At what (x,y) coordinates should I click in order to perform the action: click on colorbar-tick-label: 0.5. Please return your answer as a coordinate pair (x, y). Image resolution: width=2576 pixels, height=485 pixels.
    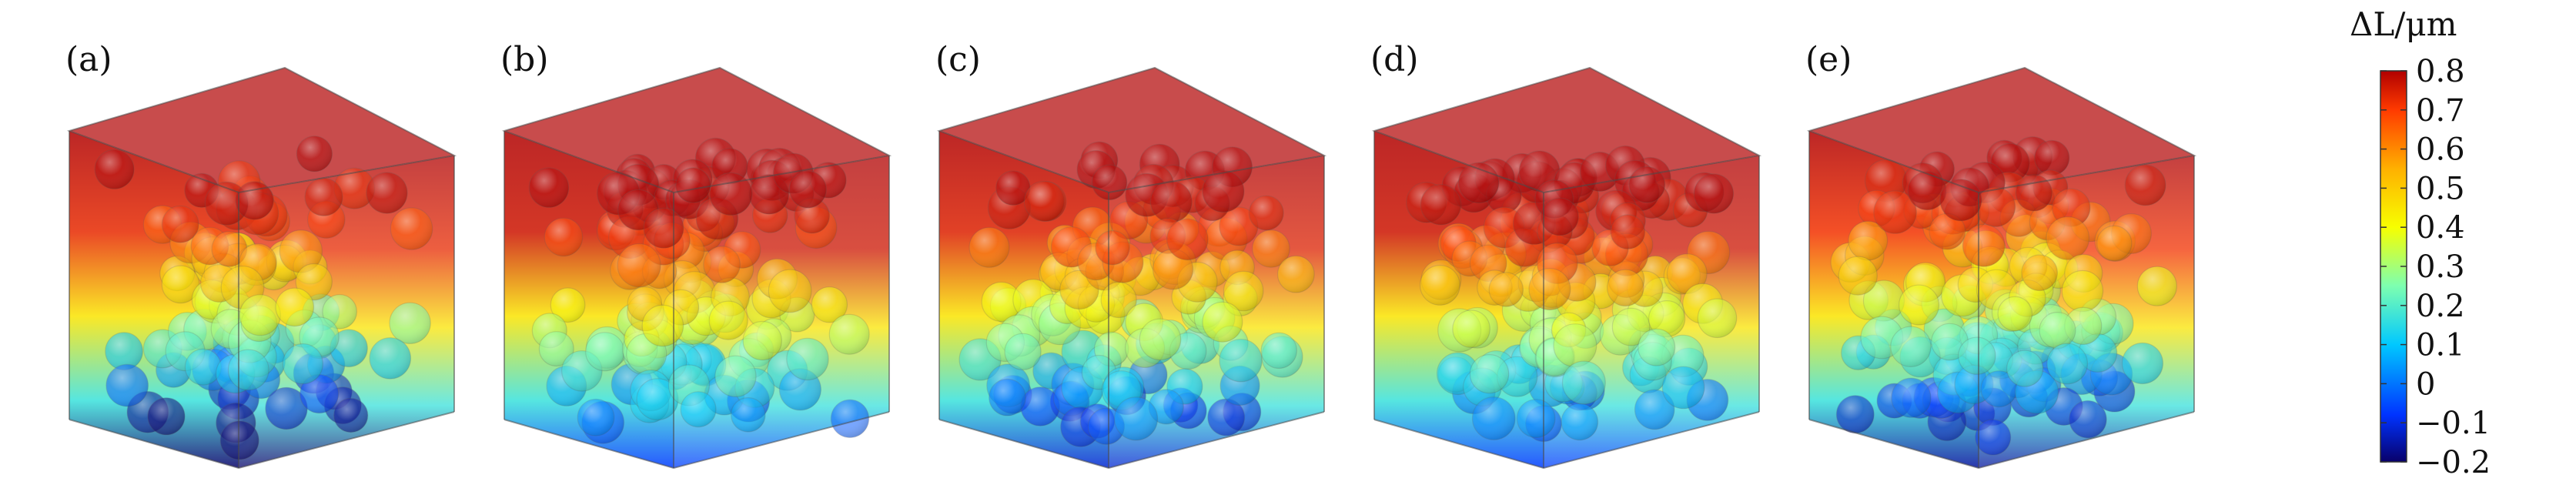
    Looking at the image, I should click on (2441, 189).